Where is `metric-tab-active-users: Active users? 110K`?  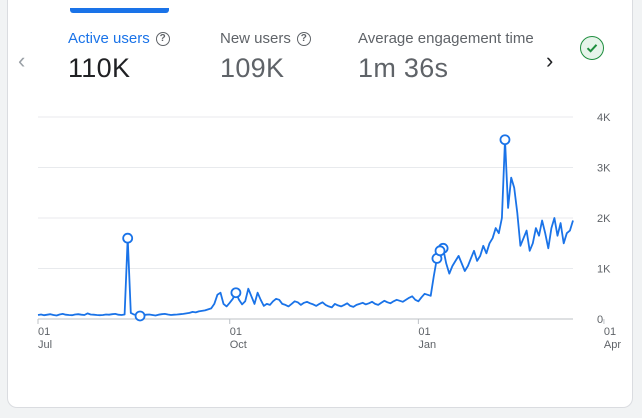 metric-tab-active-users: Active users? 110K is located at coordinates (119, 57).